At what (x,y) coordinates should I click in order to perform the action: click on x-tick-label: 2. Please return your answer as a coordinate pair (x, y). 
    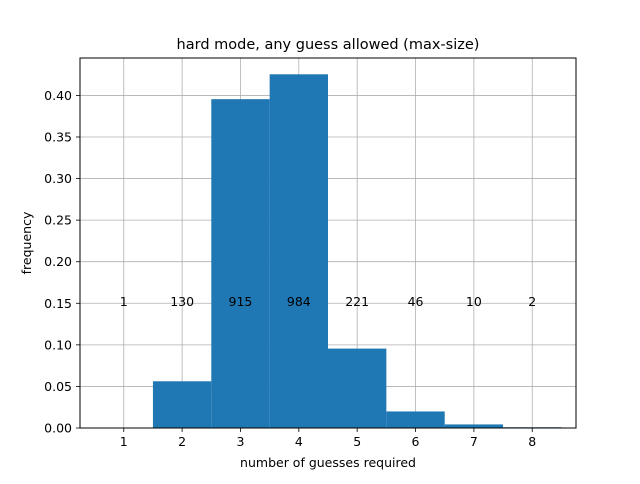
    Looking at the image, I should click on (182, 441).